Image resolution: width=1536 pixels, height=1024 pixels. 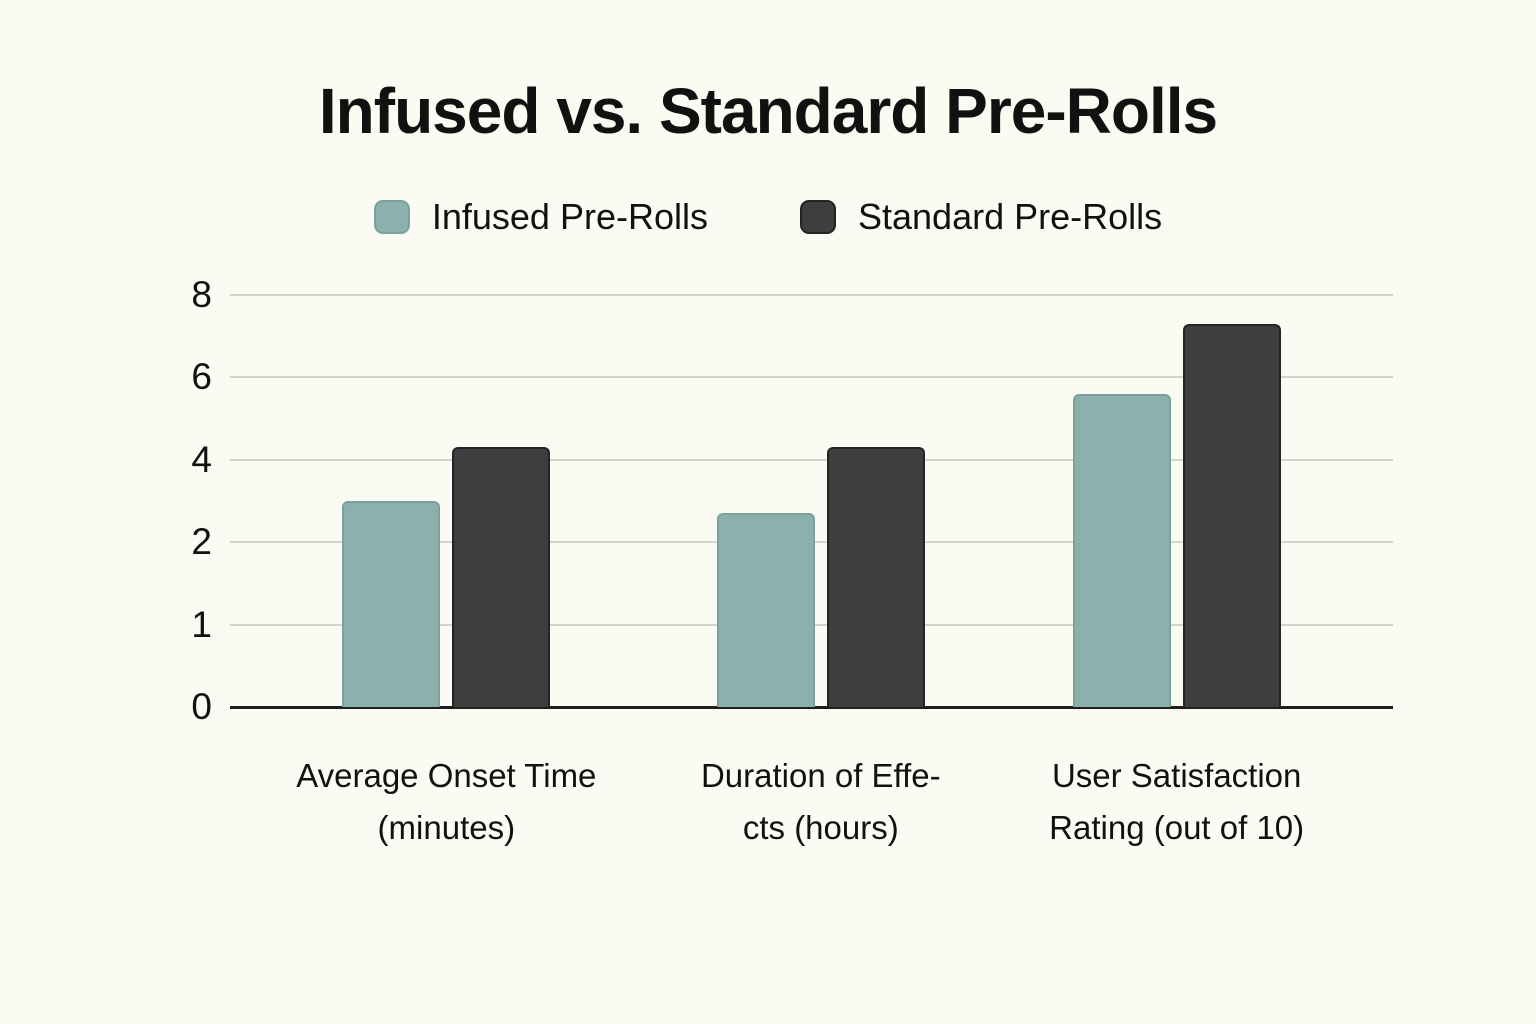 I want to click on legend-item: Infused Pre-Rolls, so click(x=540, y=217).